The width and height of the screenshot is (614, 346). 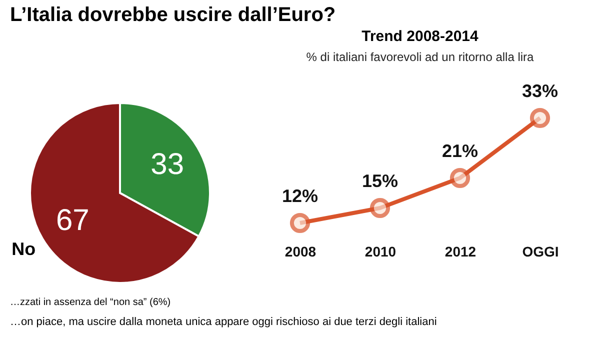 What do you see at coordinates (420, 57) in the screenshot?
I see `chart-subtitle: % di italiani favorevoli ad un ritorno alla lira` at bounding box center [420, 57].